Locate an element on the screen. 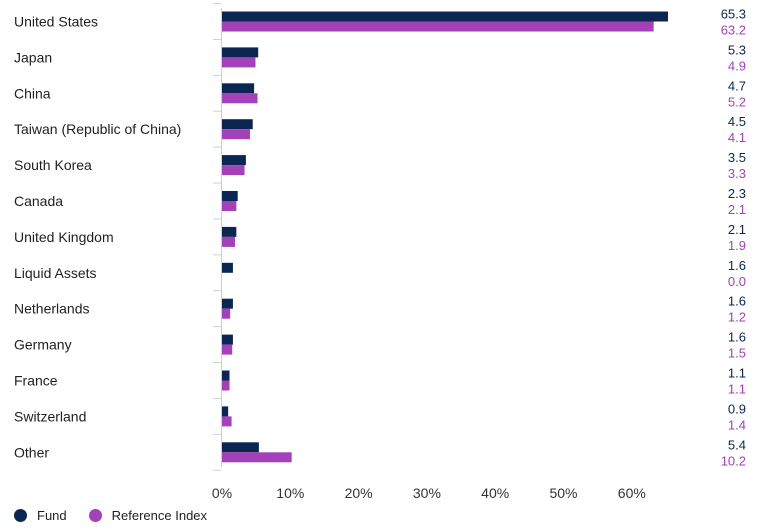  value-label-reference-index-france: 1.1 is located at coordinates (737, 389).